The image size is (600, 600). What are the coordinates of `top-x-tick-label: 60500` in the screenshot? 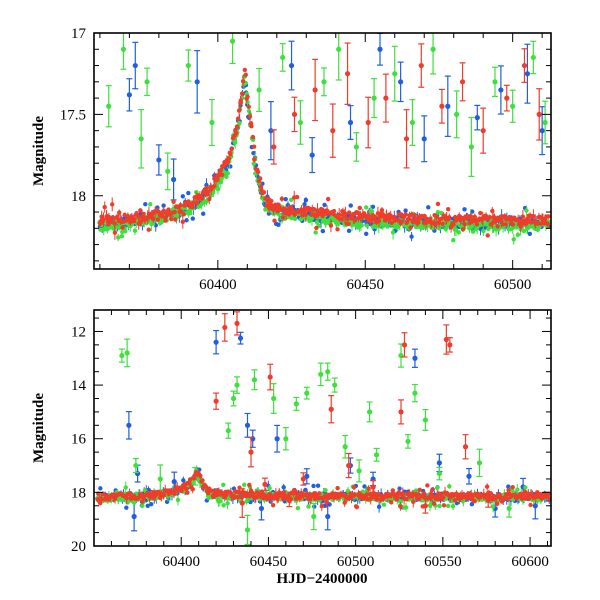 It's located at (513, 285).